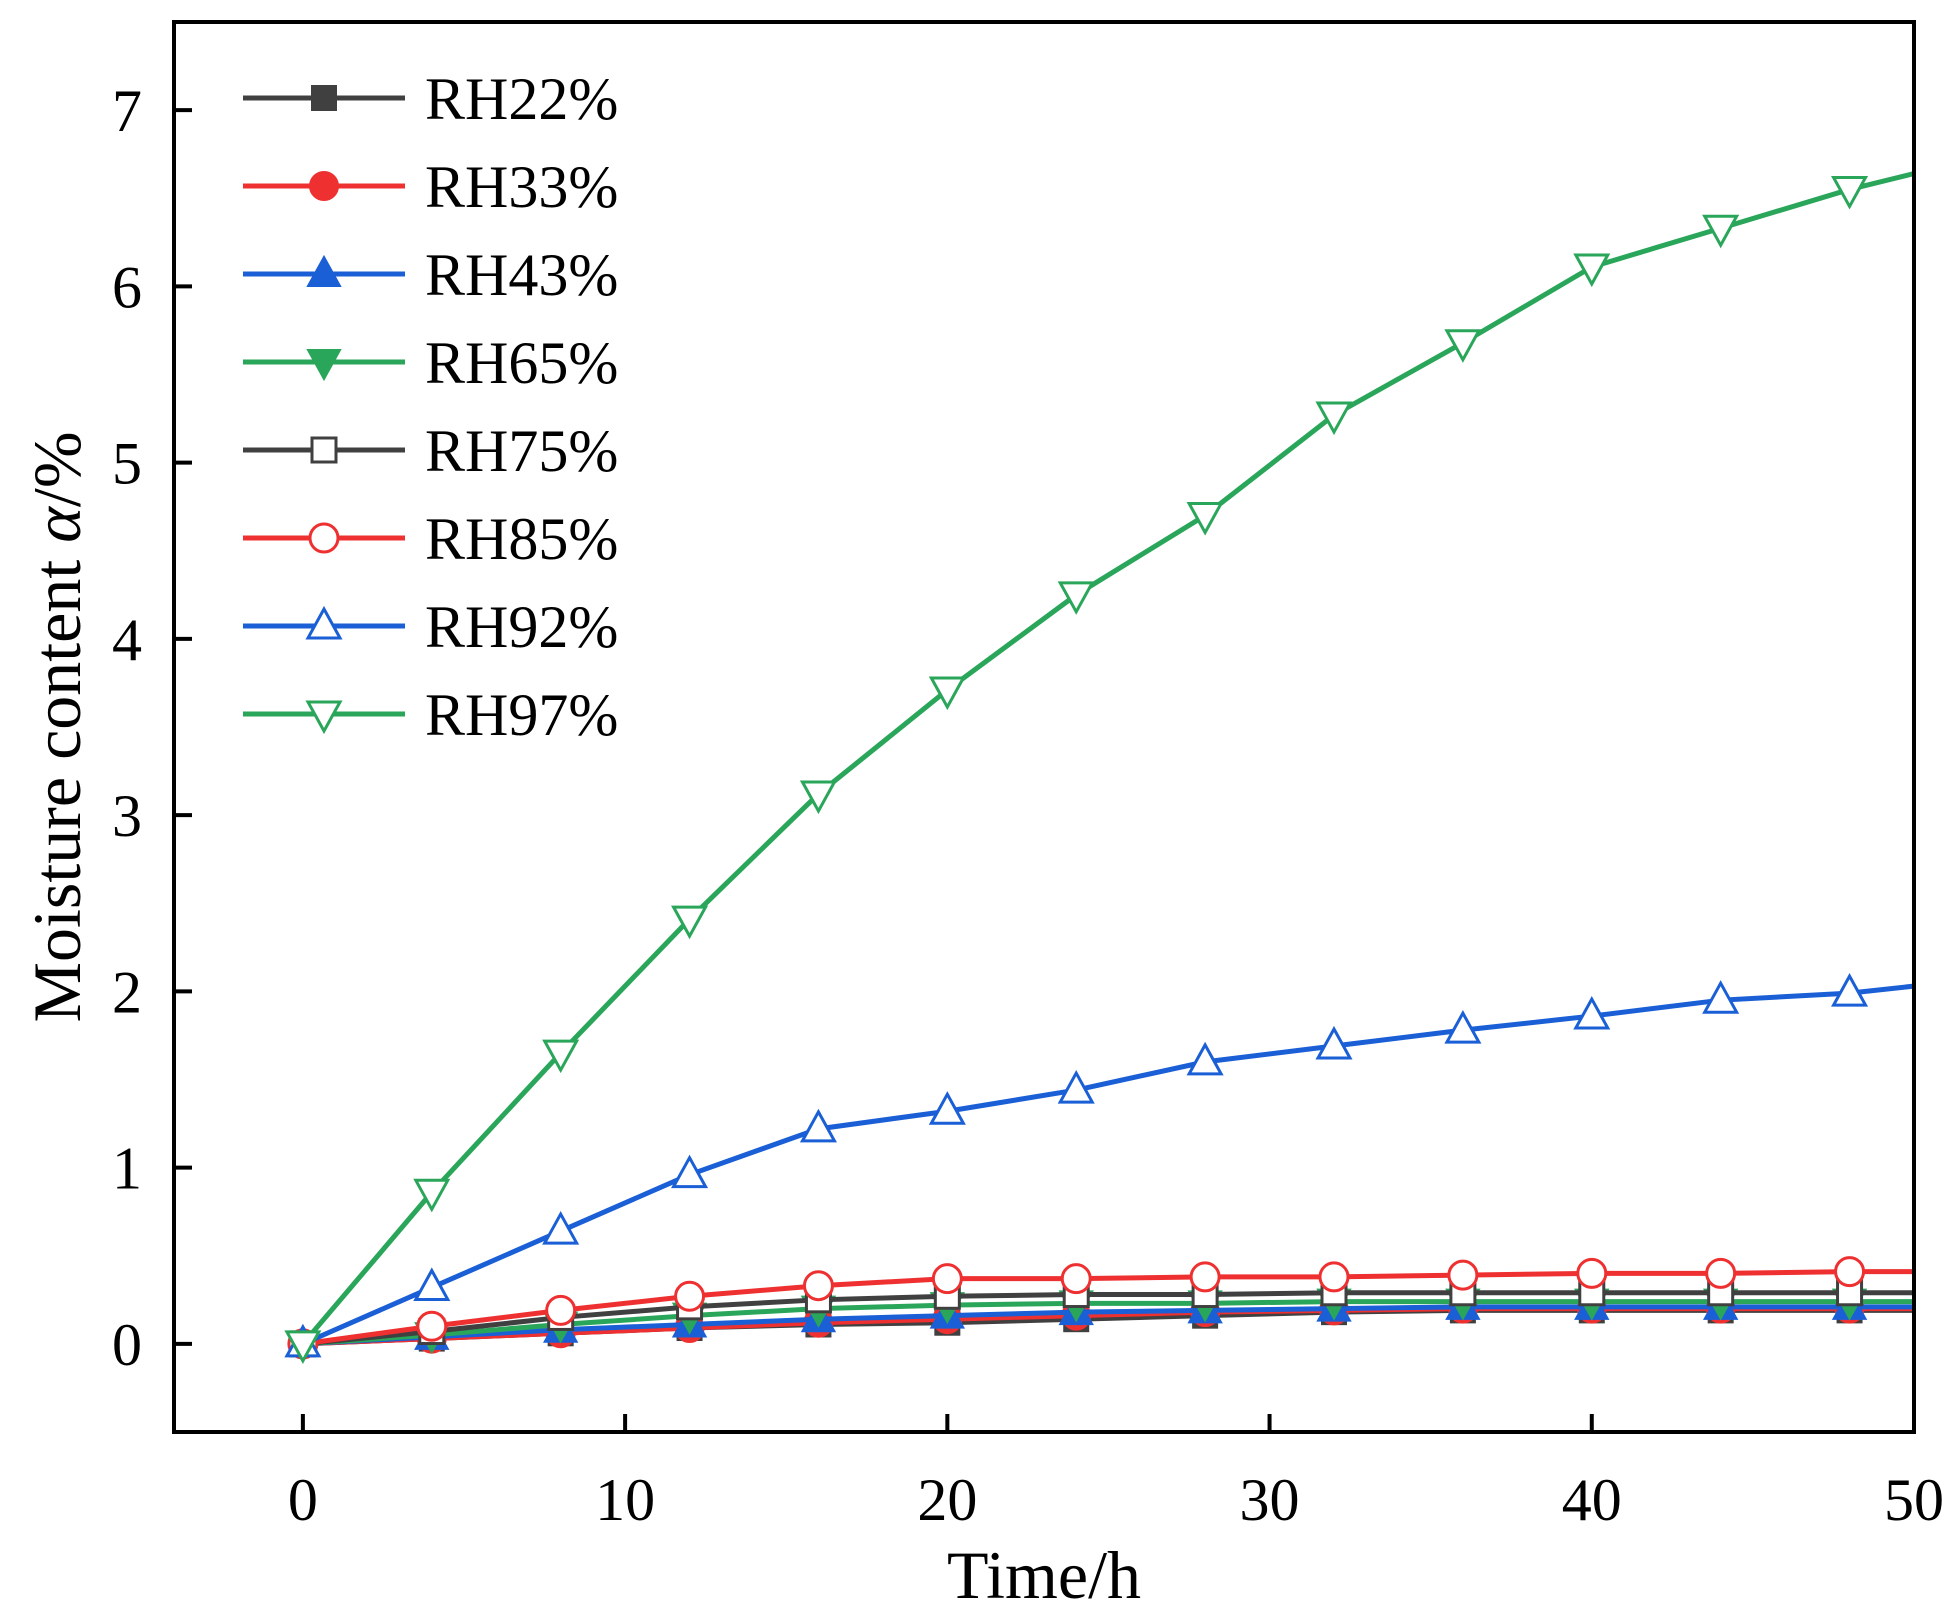 The height and width of the screenshot is (1619, 1957). I want to click on legend-label: RH65%, so click(521, 363).